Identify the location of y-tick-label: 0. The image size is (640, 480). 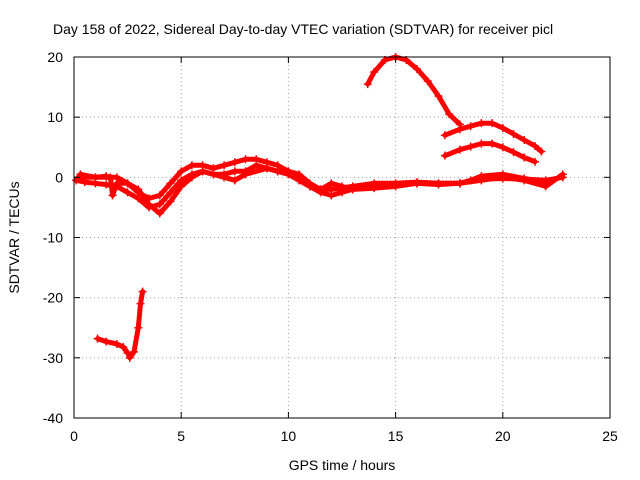
(59, 177).